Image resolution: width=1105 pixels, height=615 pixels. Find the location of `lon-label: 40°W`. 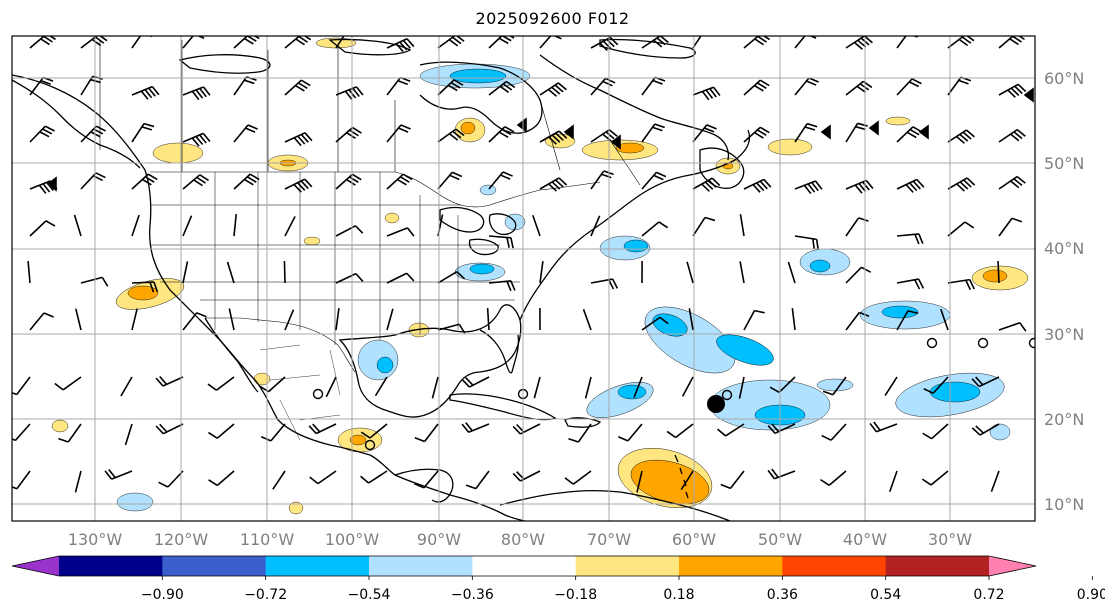

lon-label: 40°W is located at coordinates (865, 539).